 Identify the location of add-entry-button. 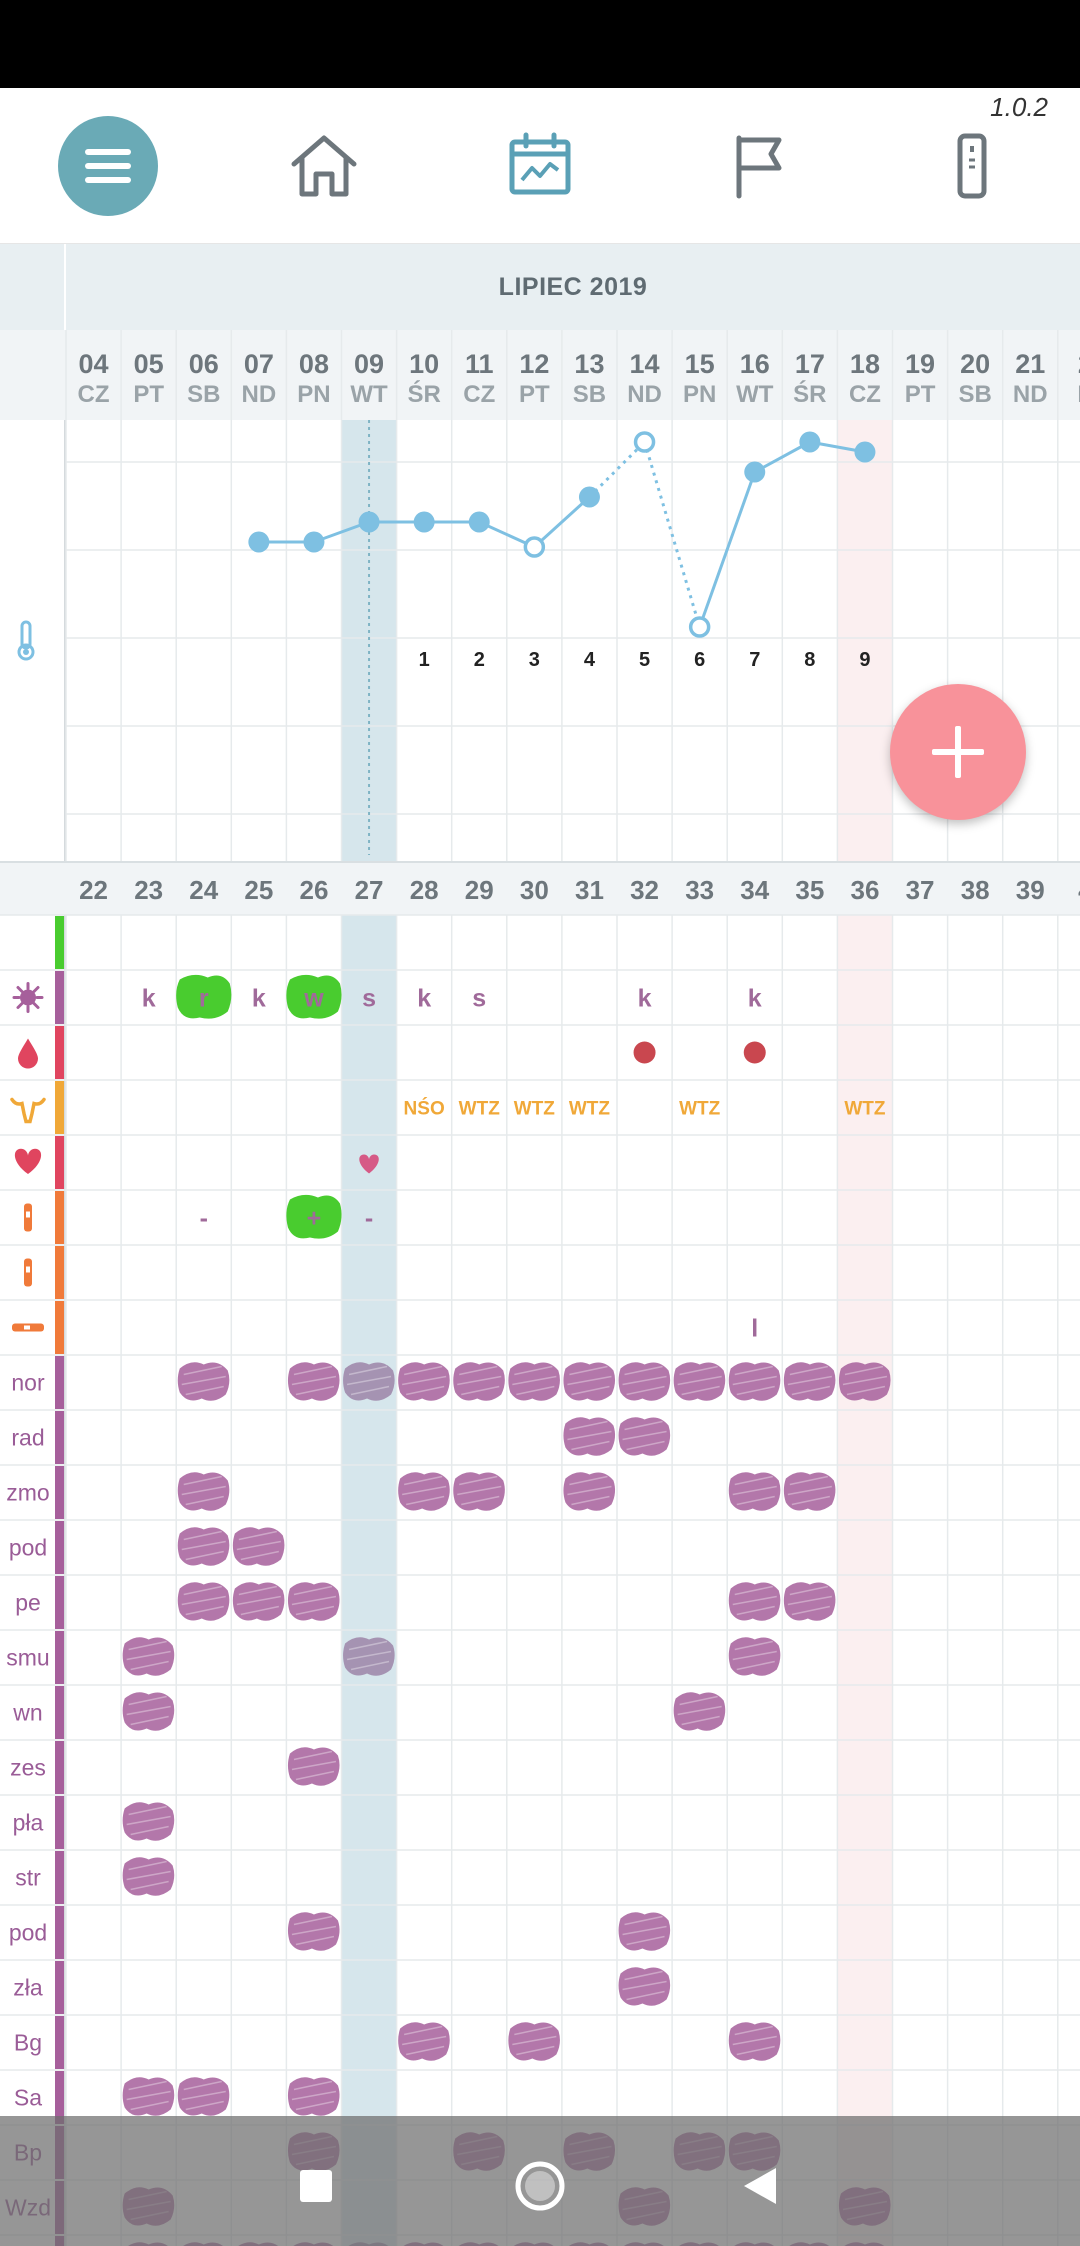
(958, 752).